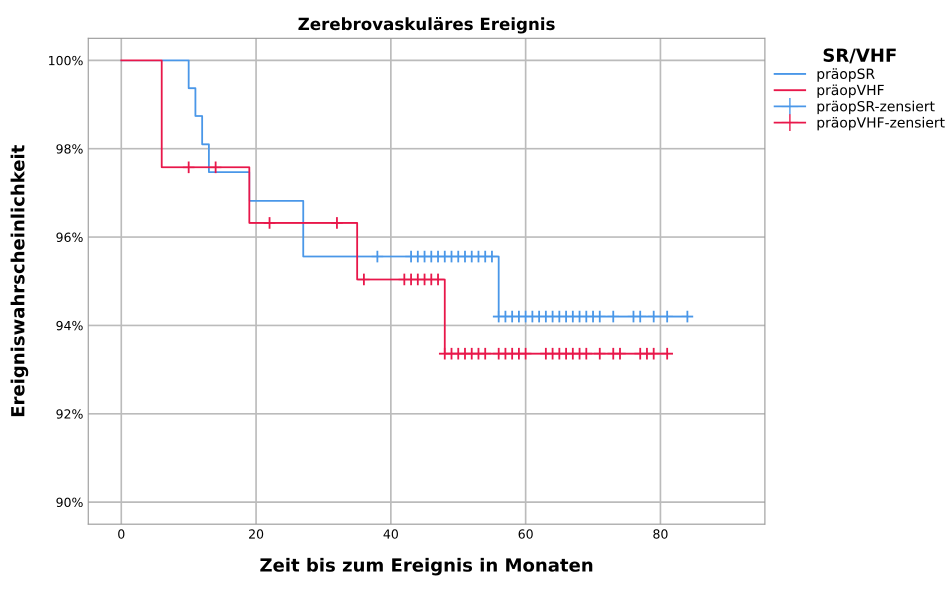  Describe the element at coordinates (391, 534) in the screenshot. I see `x-tick-label: 40` at that location.